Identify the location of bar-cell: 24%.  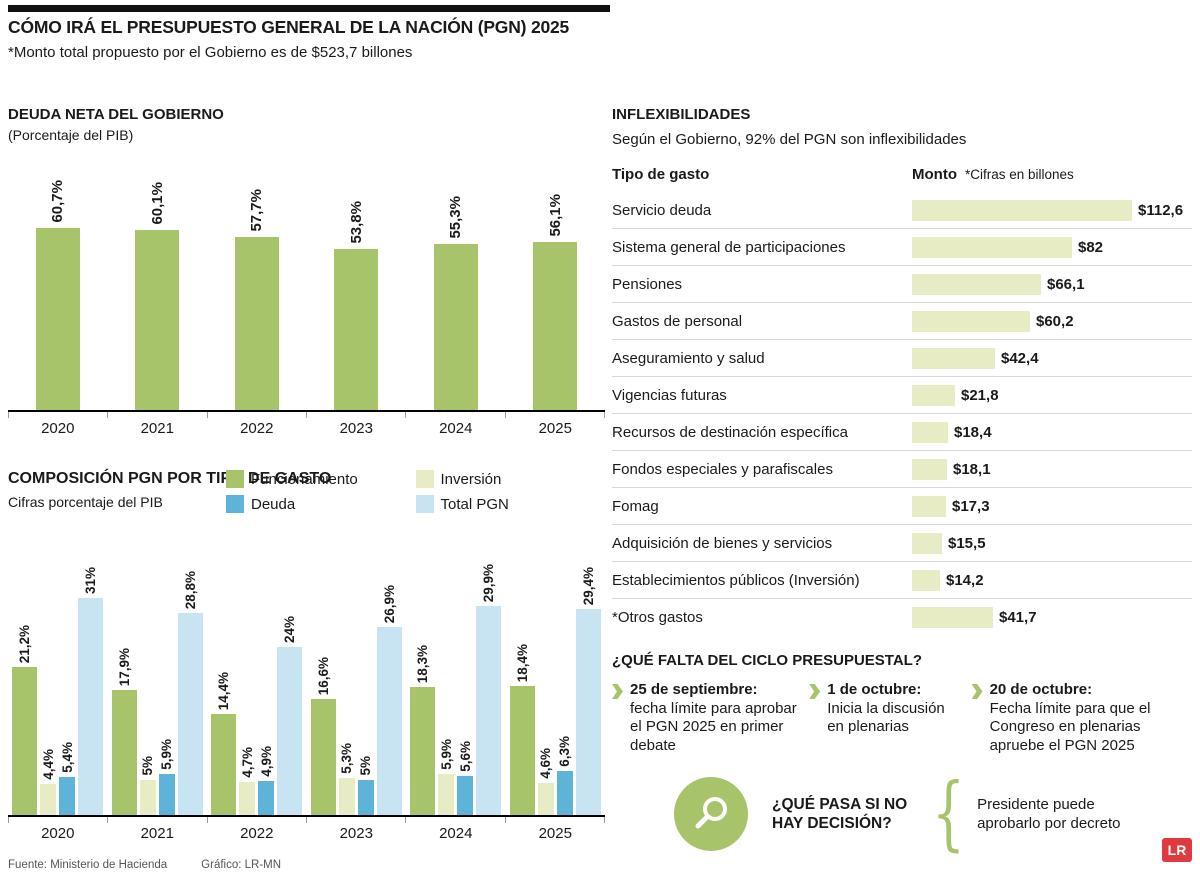
(290, 715).